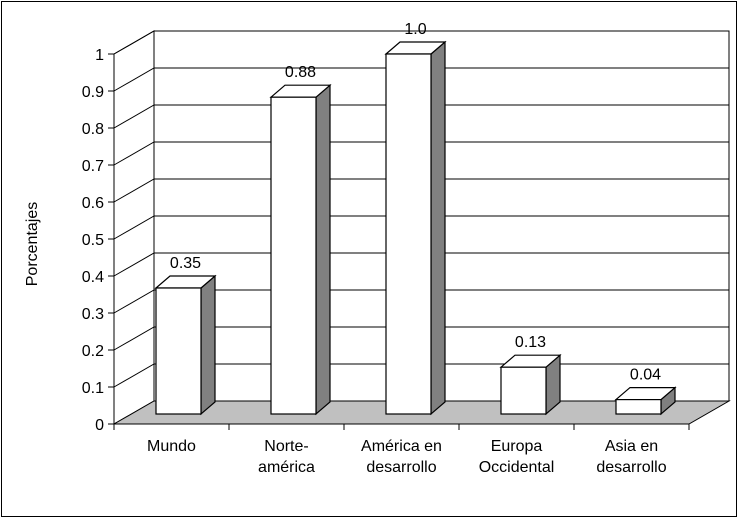 The height and width of the screenshot is (523, 738). What do you see at coordinates (99, 55) in the screenshot?
I see `y-tick-label: 1` at bounding box center [99, 55].